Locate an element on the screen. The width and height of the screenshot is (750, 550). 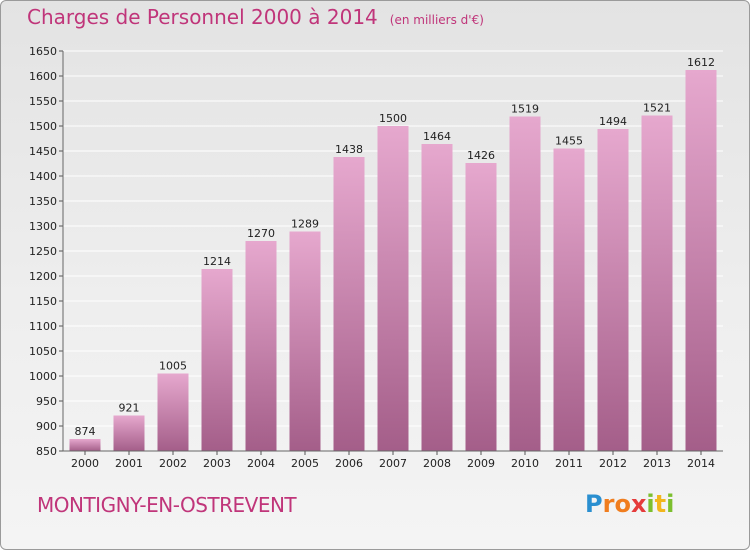
y-tick-label: 1250 is located at coordinates (43, 251).